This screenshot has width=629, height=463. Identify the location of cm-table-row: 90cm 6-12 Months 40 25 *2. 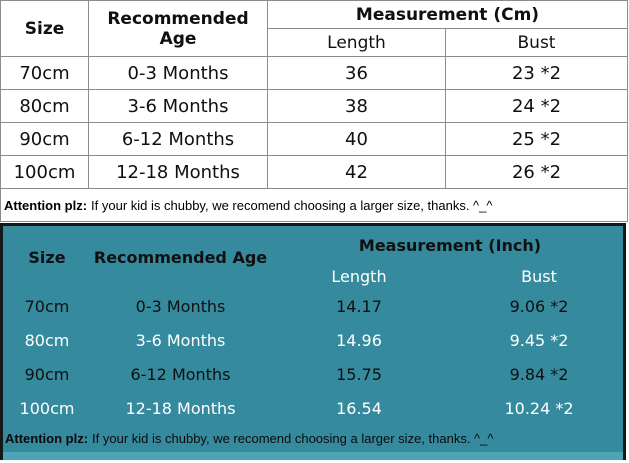
(314, 139).